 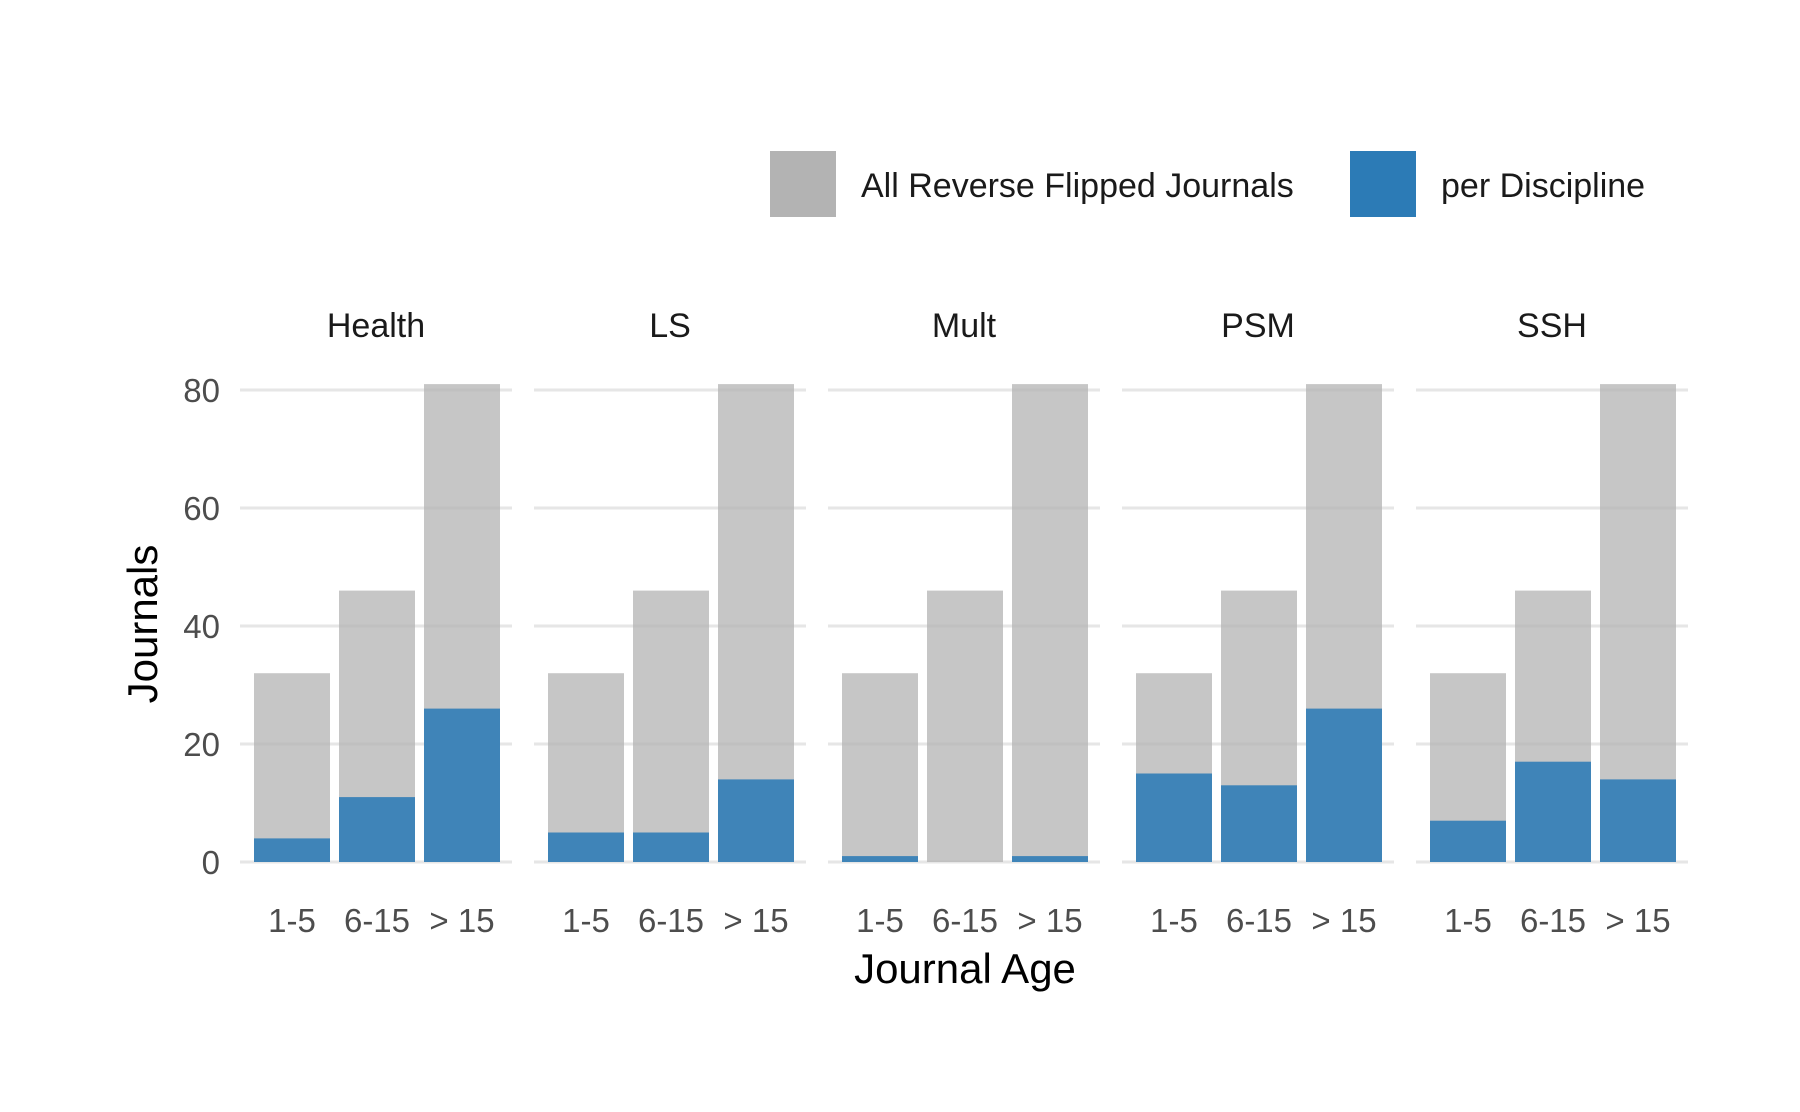 What do you see at coordinates (803, 184) in the screenshot?
I see `legend-key-all-journals` at bounding box center [803, 184].